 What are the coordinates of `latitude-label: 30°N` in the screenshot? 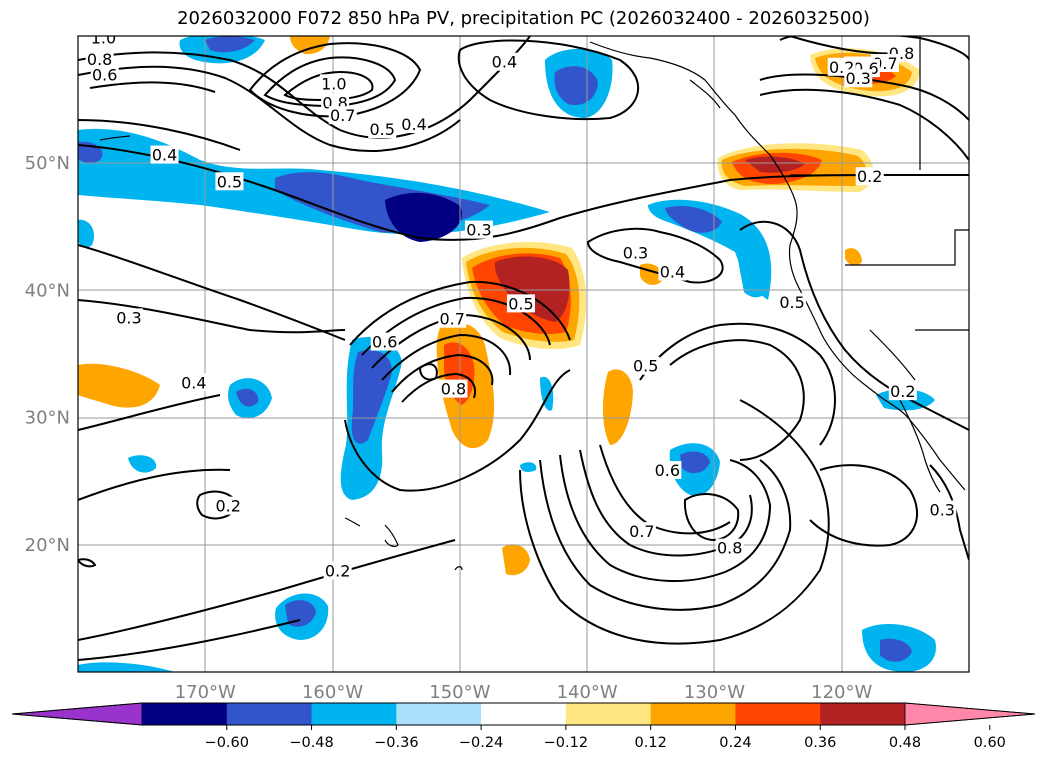 It's located at (47, 418).